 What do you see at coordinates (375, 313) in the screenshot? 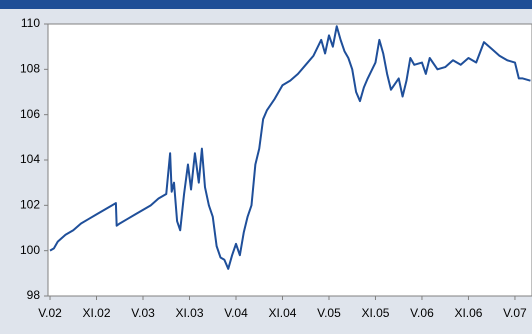
I see `x-tick-label: XI.05` at bounding box center [375, 313].